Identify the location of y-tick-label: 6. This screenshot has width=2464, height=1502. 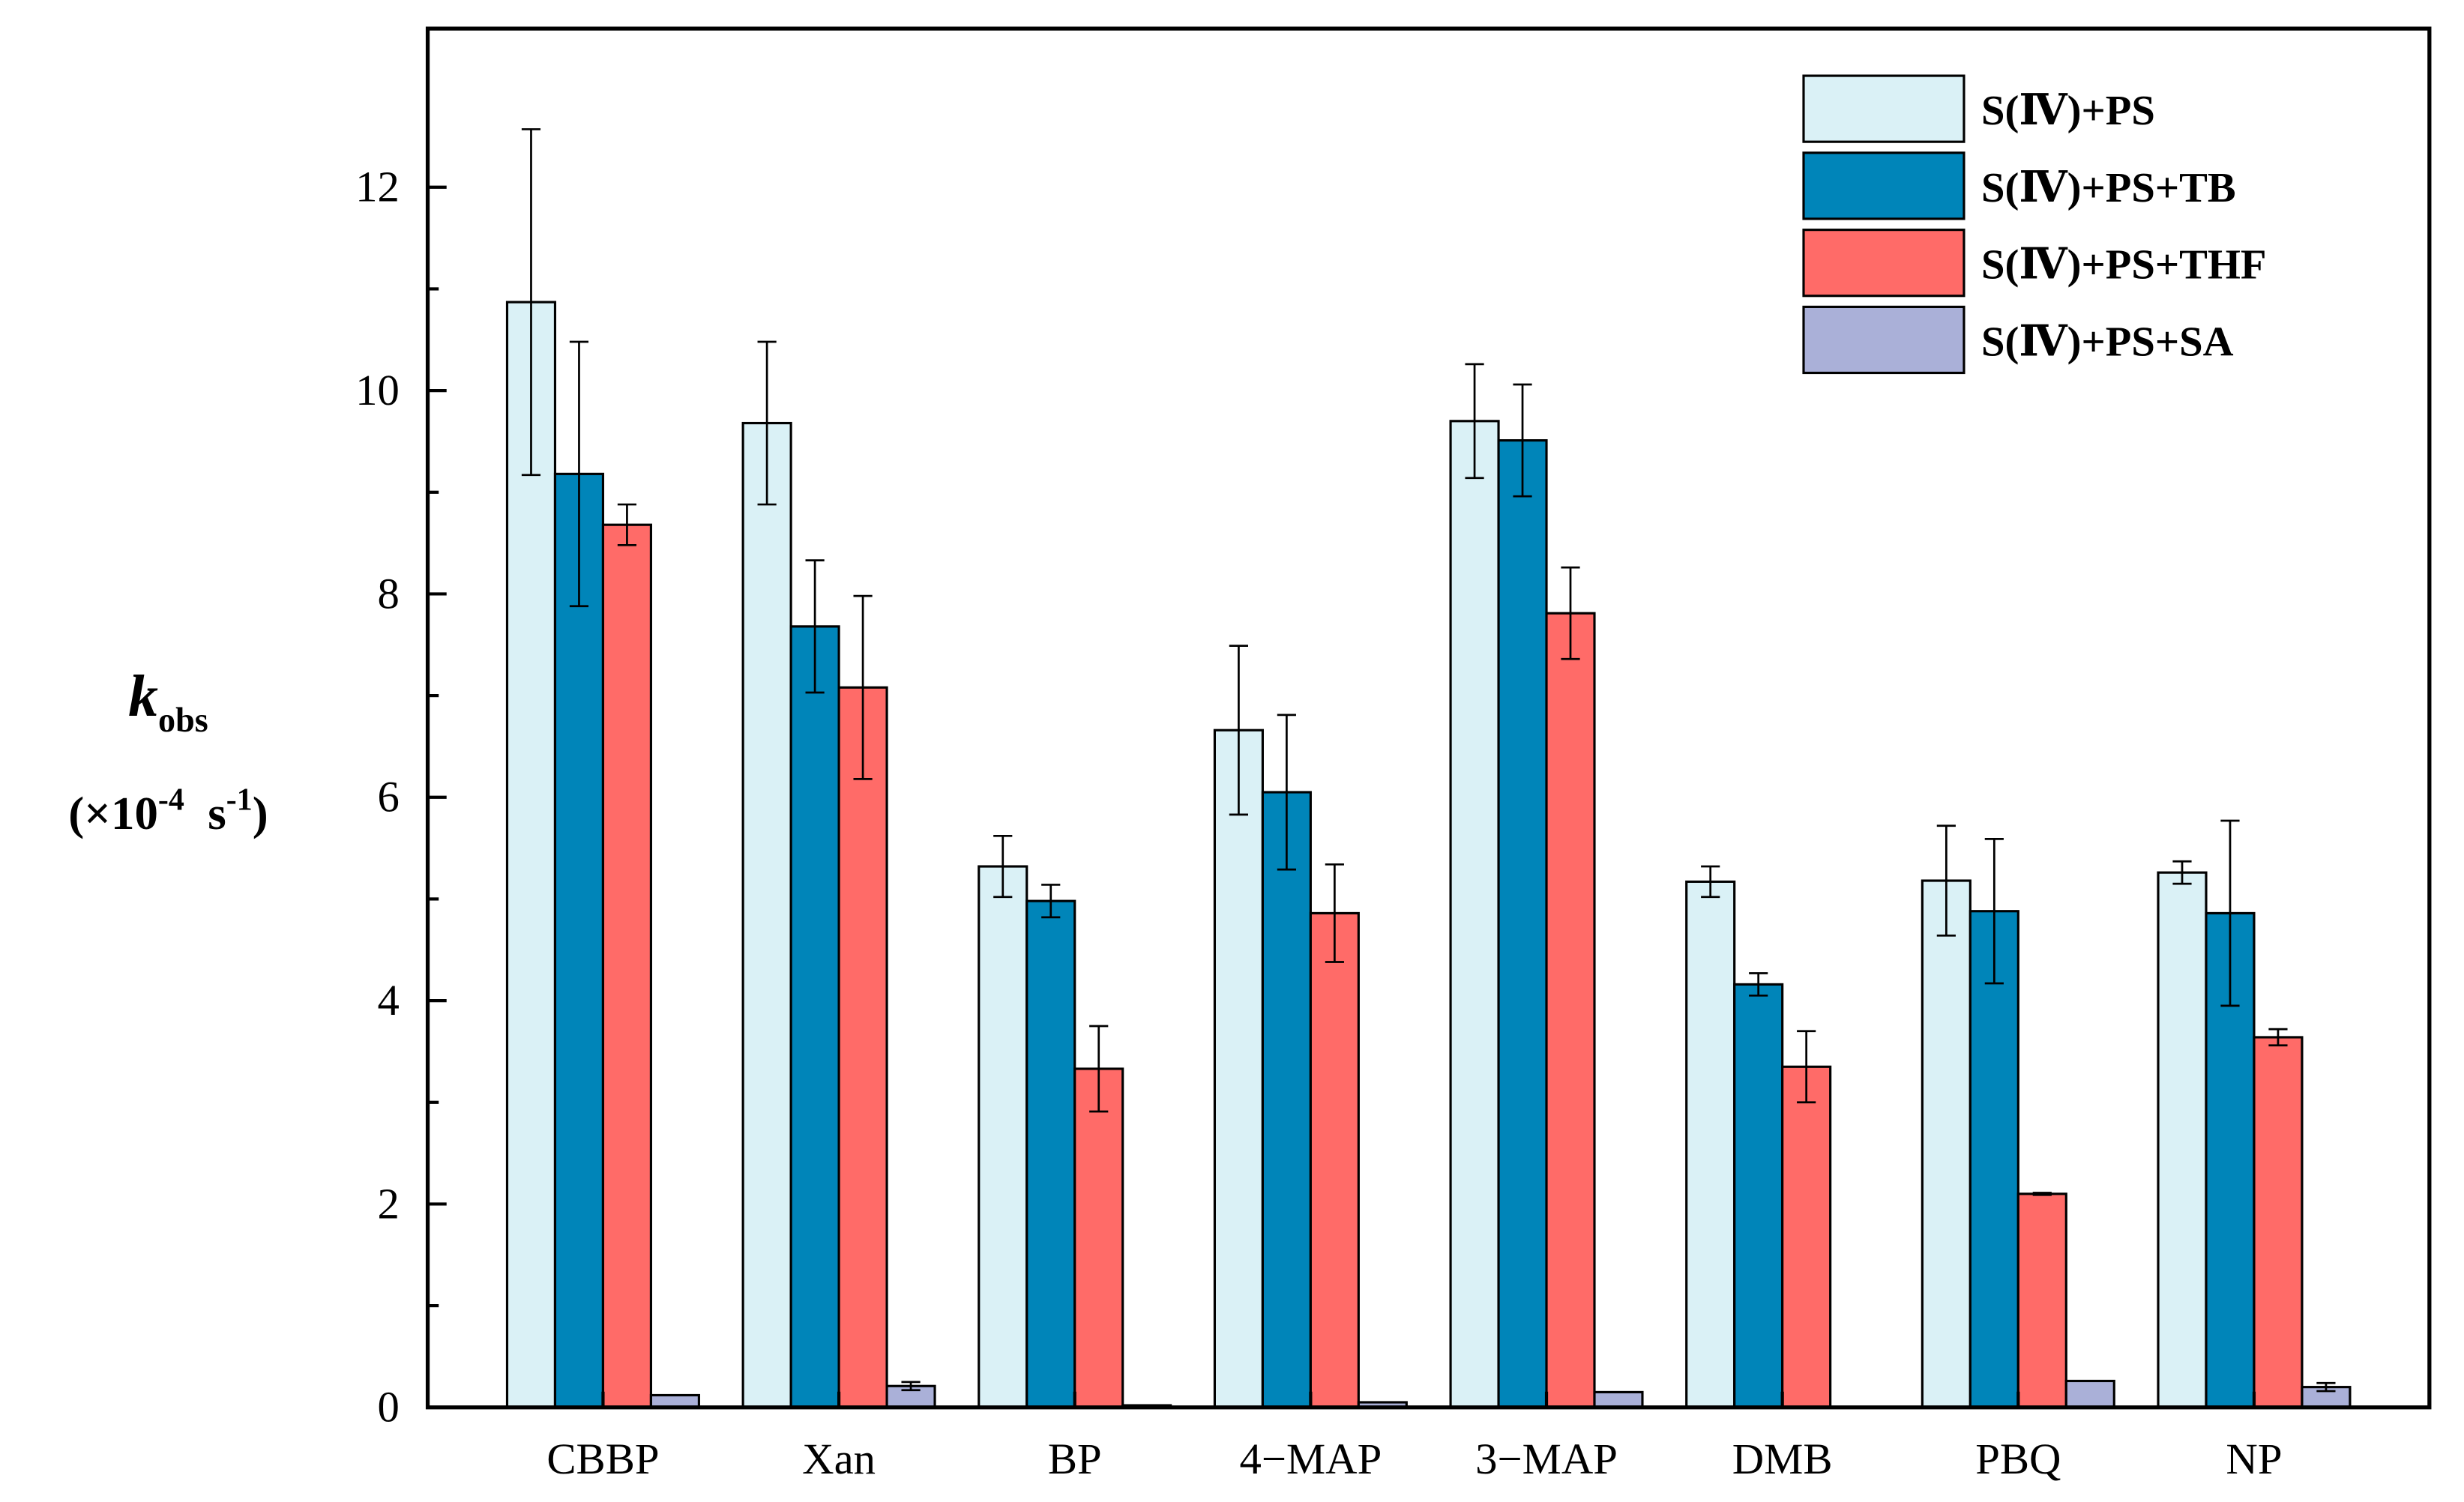
(388, 797).